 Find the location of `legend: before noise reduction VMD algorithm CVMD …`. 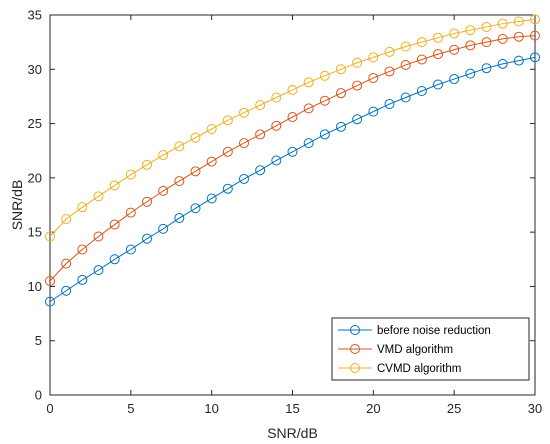

legend: before noise reduction VMD algorithm CVMD … is located at coordinates (430, 349).